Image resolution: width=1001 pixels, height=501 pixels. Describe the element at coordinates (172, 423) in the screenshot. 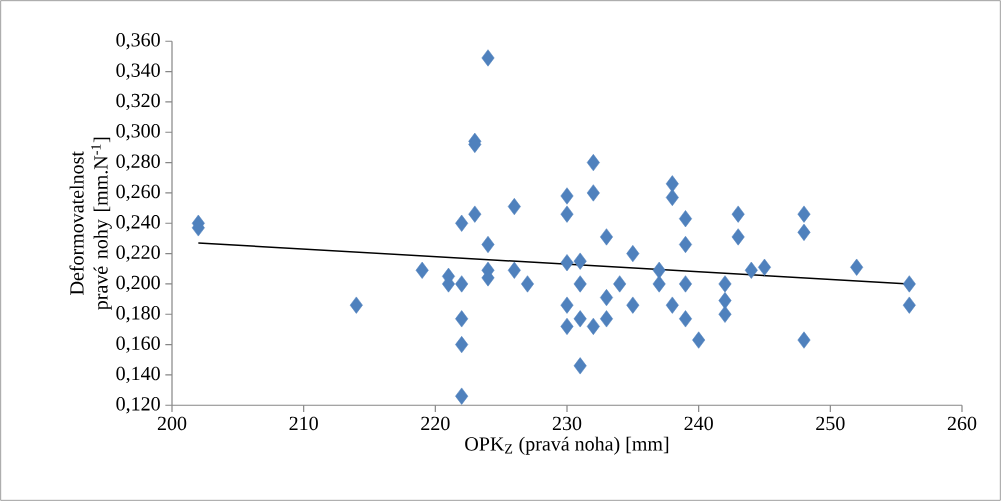

I see `x-tick-label: 200` at that location.